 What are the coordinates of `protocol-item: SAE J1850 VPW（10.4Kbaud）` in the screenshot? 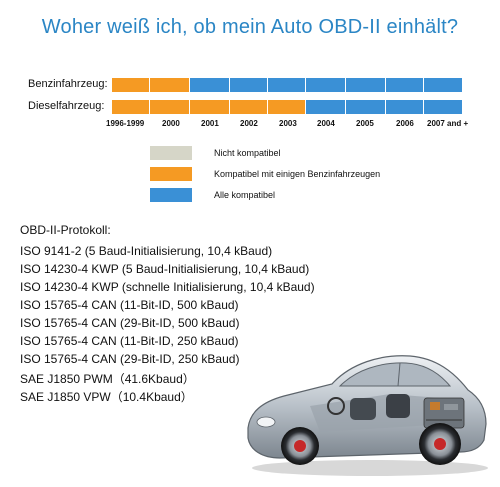 It's located at (106, 397).